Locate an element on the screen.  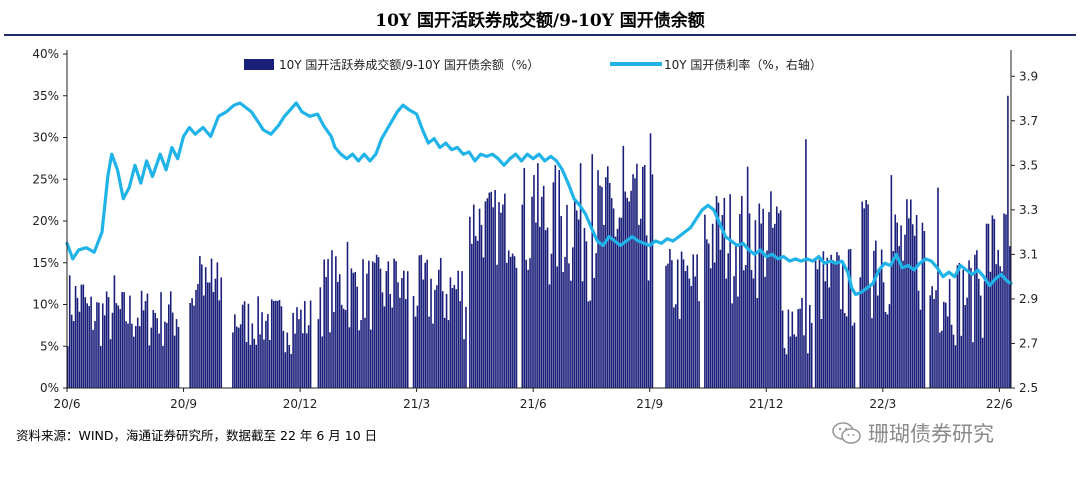
watermark: 珊瑚债券研究 is located at coordinates (913, 433).